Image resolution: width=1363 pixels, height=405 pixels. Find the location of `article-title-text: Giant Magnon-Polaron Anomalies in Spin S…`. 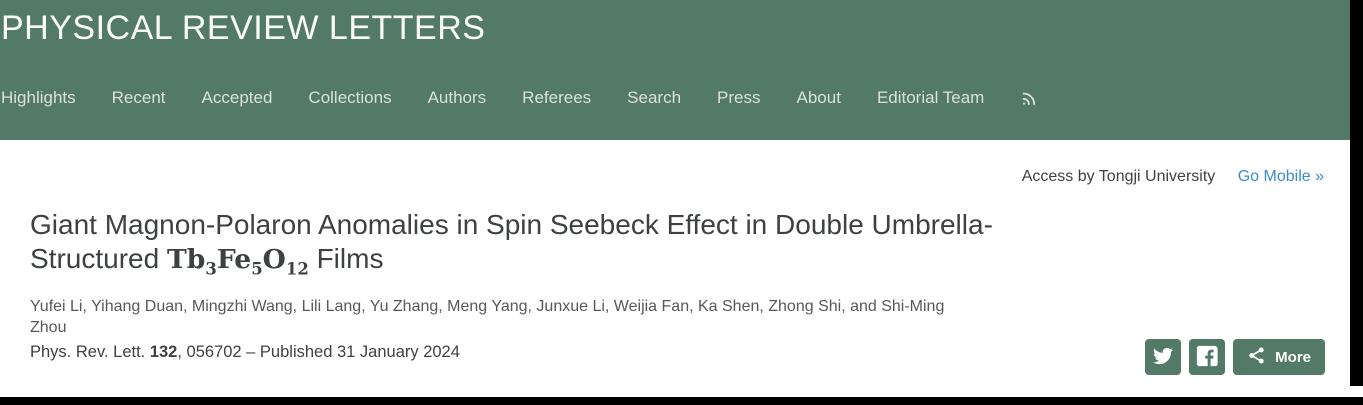

article-title-text: Giant Magnon-Polaron Anomalies in Spin S… is located at coordinates (511, 241).